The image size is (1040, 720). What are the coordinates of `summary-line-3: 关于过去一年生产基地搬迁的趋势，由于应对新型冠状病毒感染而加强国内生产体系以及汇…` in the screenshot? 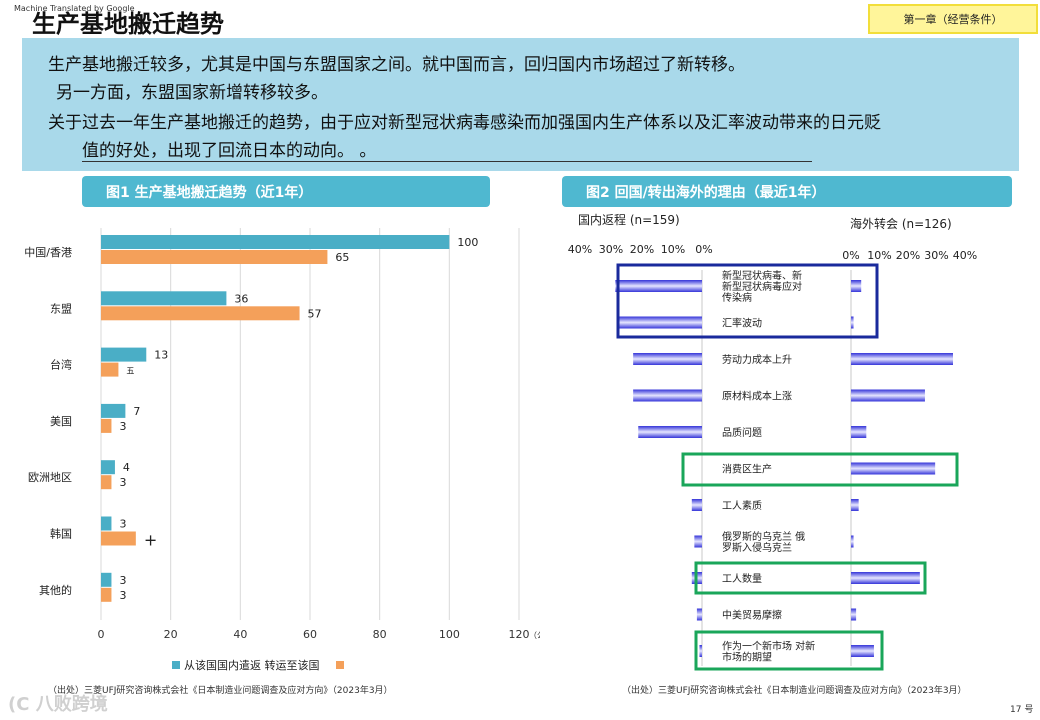 It's located at (464, 123).